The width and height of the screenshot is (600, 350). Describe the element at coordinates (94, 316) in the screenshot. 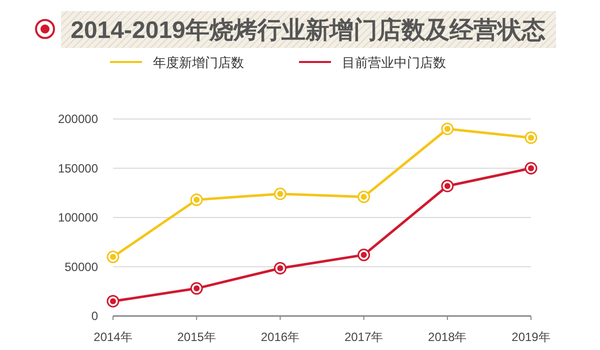

I see `y-tick-label: 0` at that location.